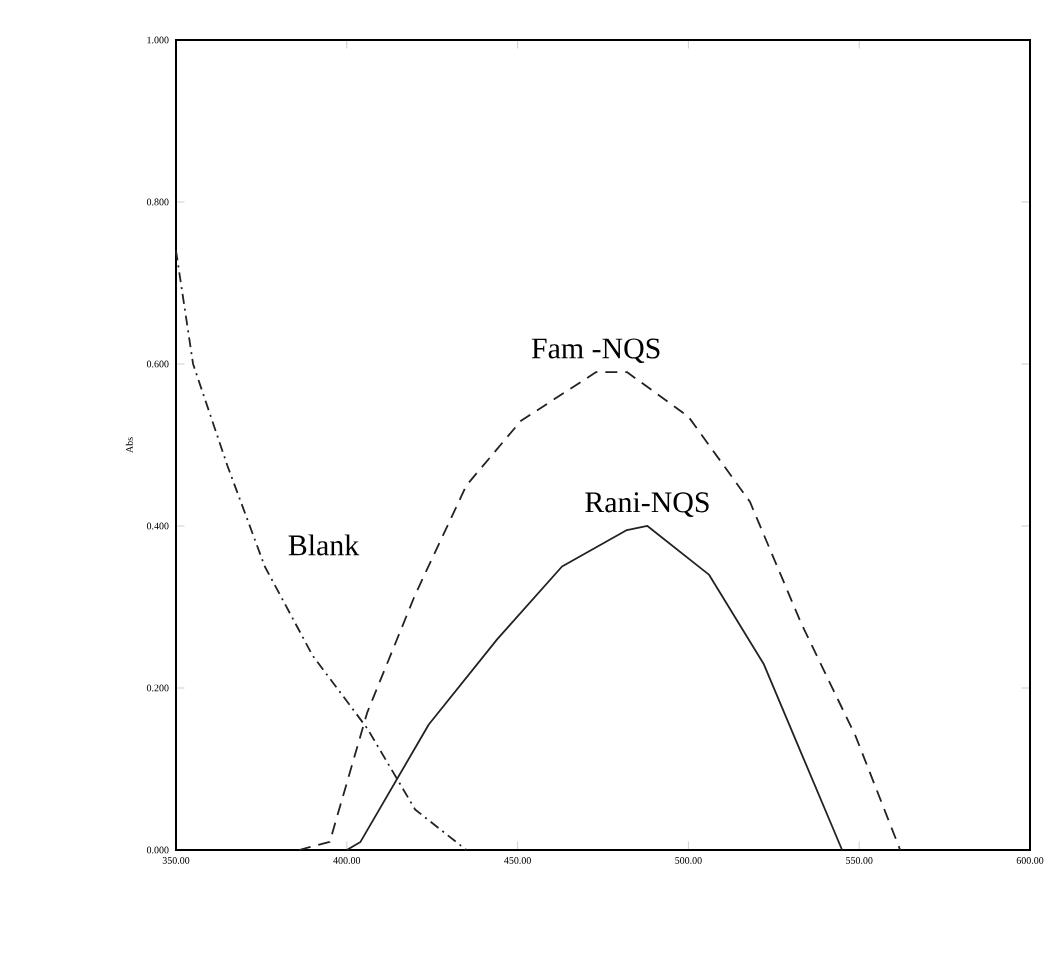  I want to click on series-label: Blank, so click(324, 545).